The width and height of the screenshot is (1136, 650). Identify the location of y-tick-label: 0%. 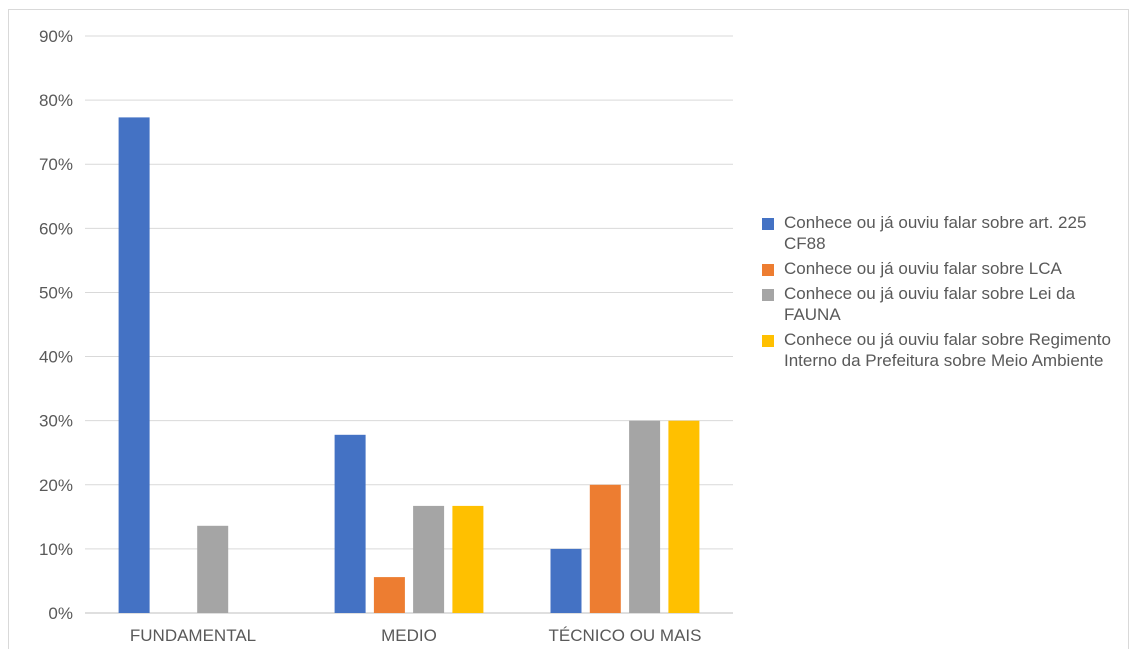
(60, 613).